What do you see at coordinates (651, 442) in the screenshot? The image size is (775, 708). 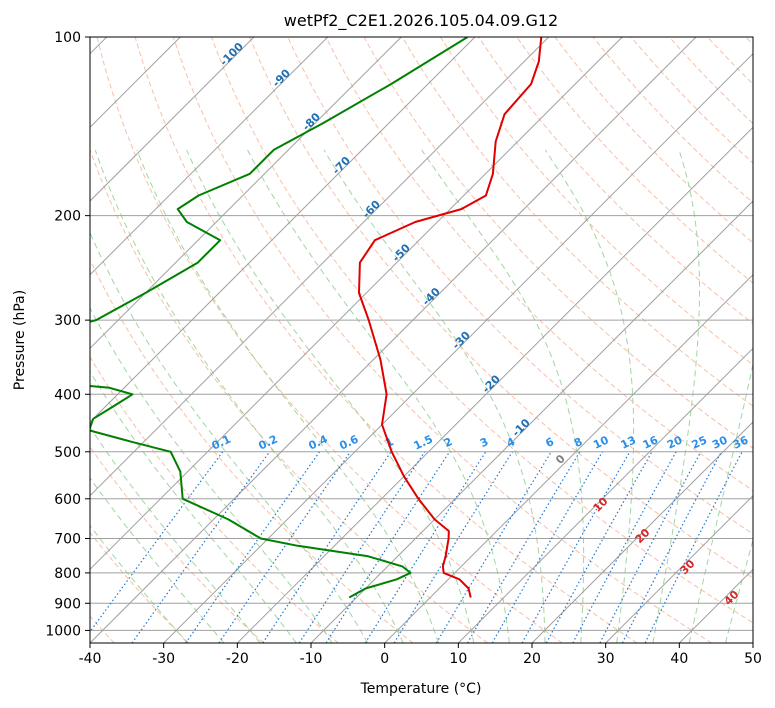 I see `mixing-ratio-label: 16` at bounding box center [651, 442].